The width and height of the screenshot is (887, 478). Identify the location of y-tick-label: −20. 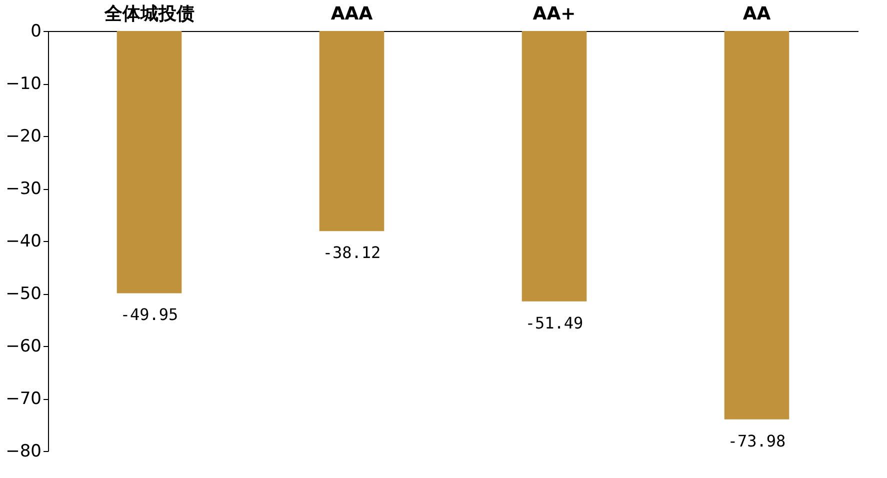
(24, 136).